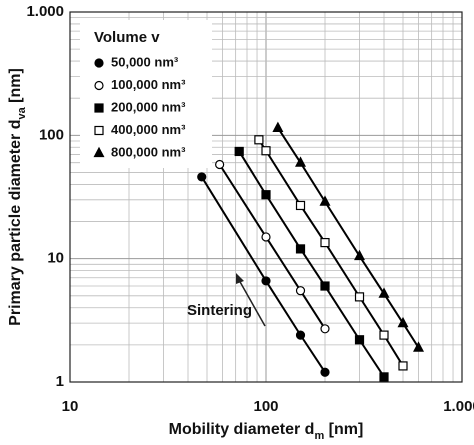 The width and height of the screenshot is (474, 445). I want to click on annotation: Sintering, so click(219, 310).